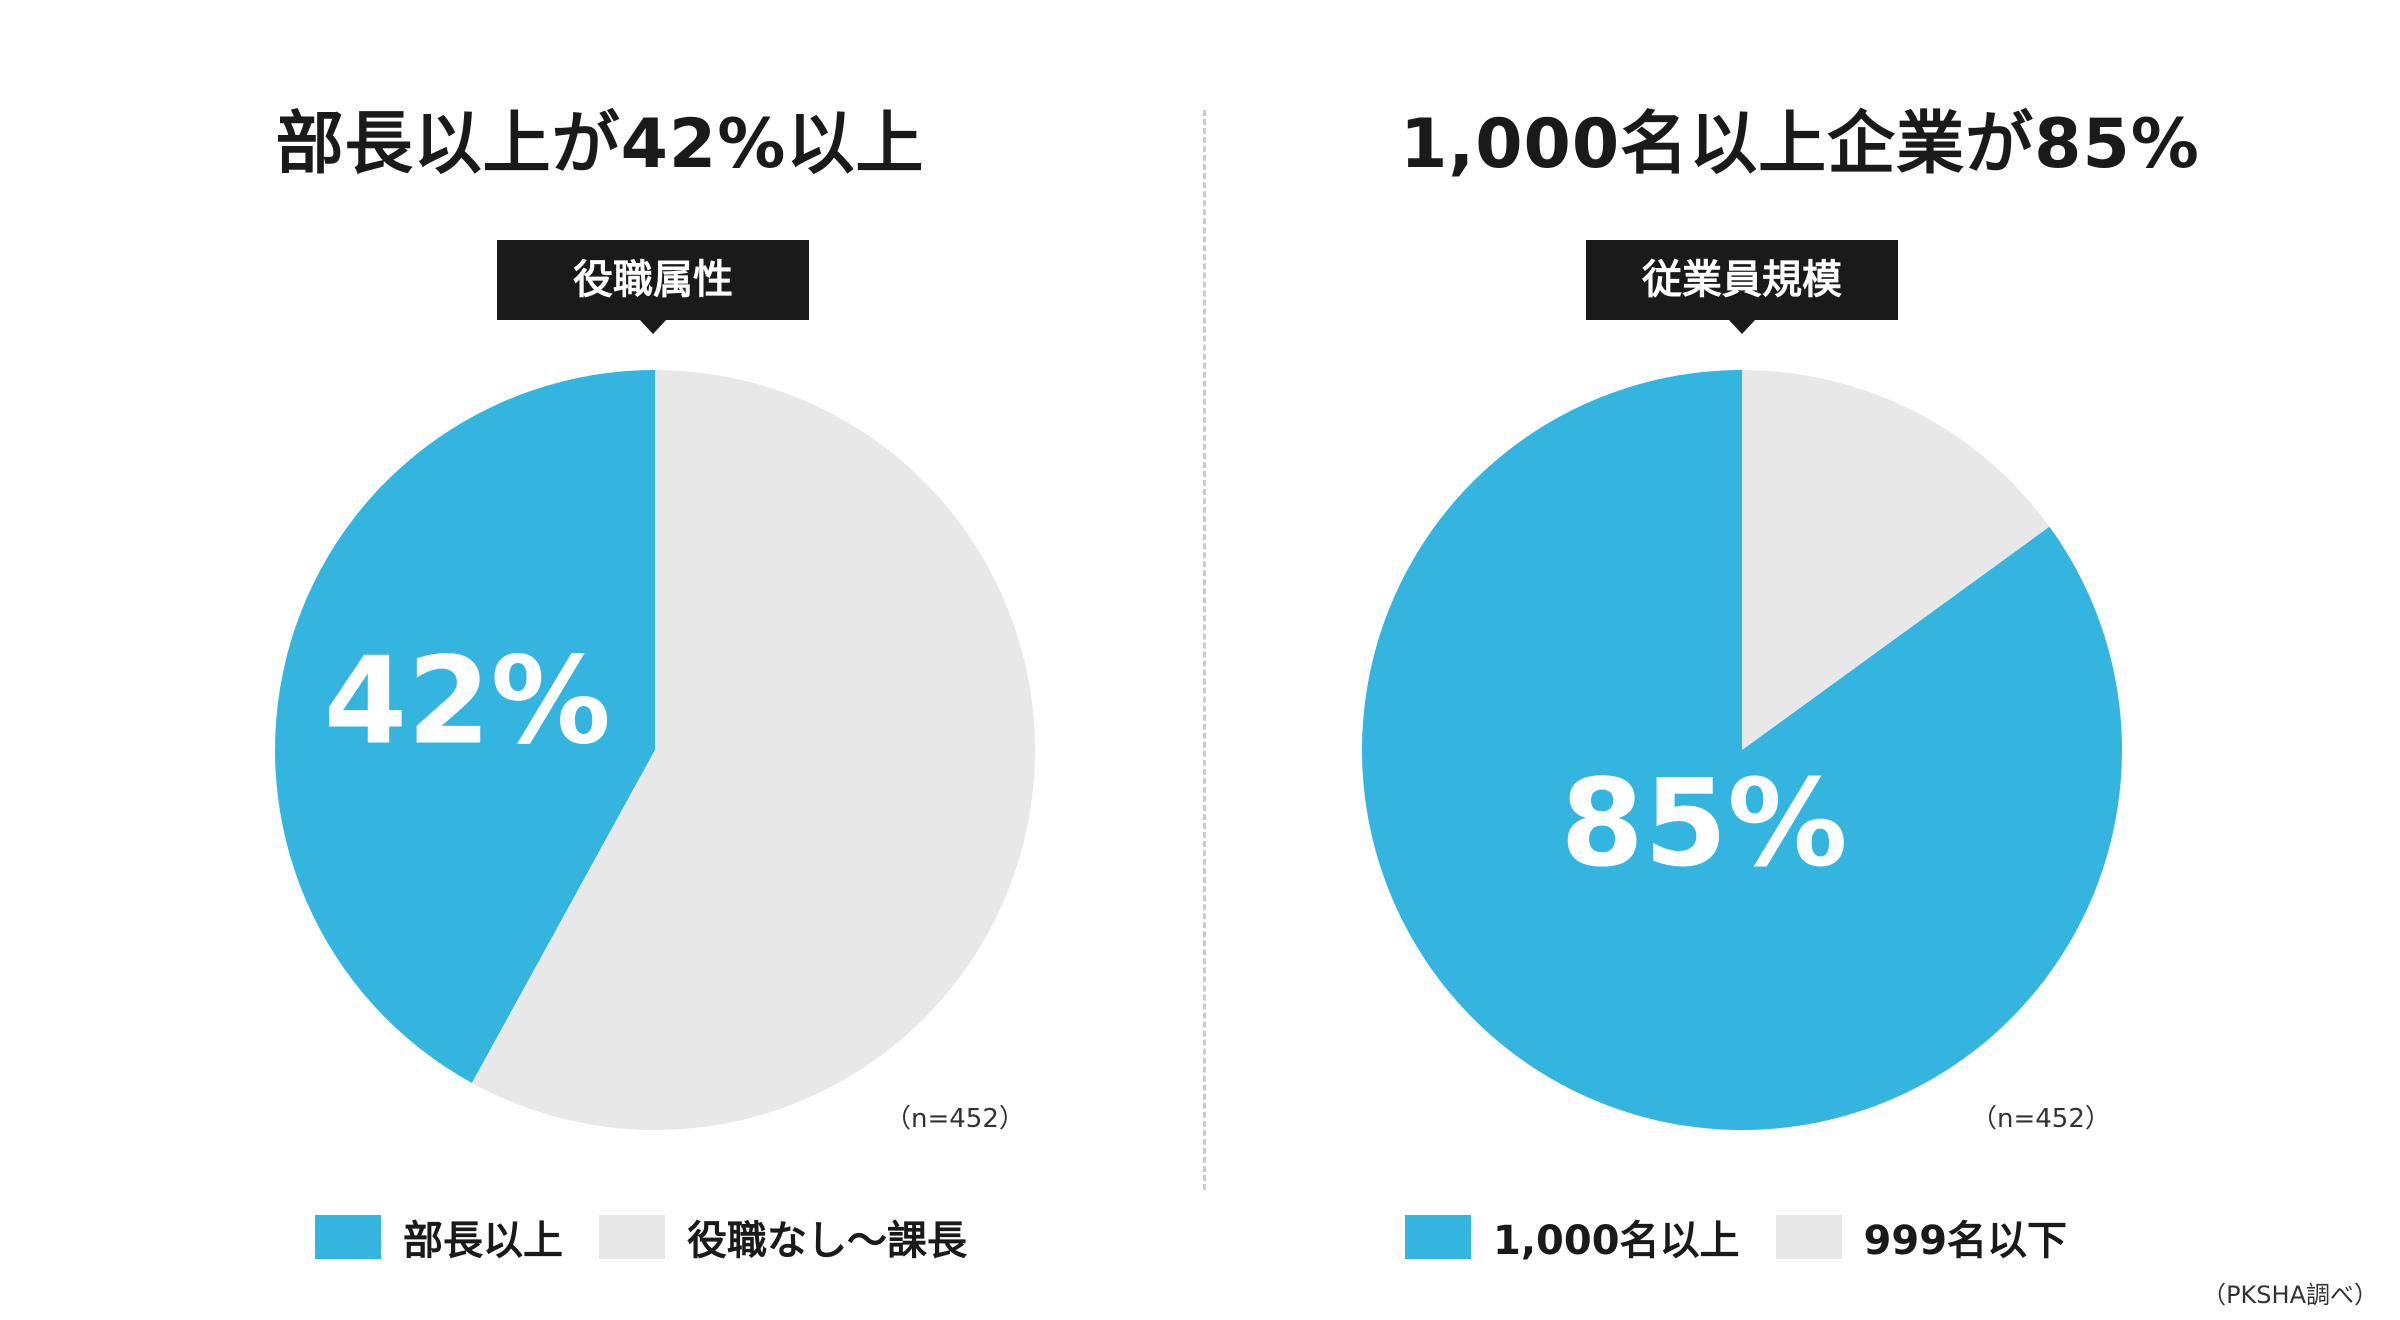  I want to click on legend-item: 役職なし〜課長, so click(783, 1237).